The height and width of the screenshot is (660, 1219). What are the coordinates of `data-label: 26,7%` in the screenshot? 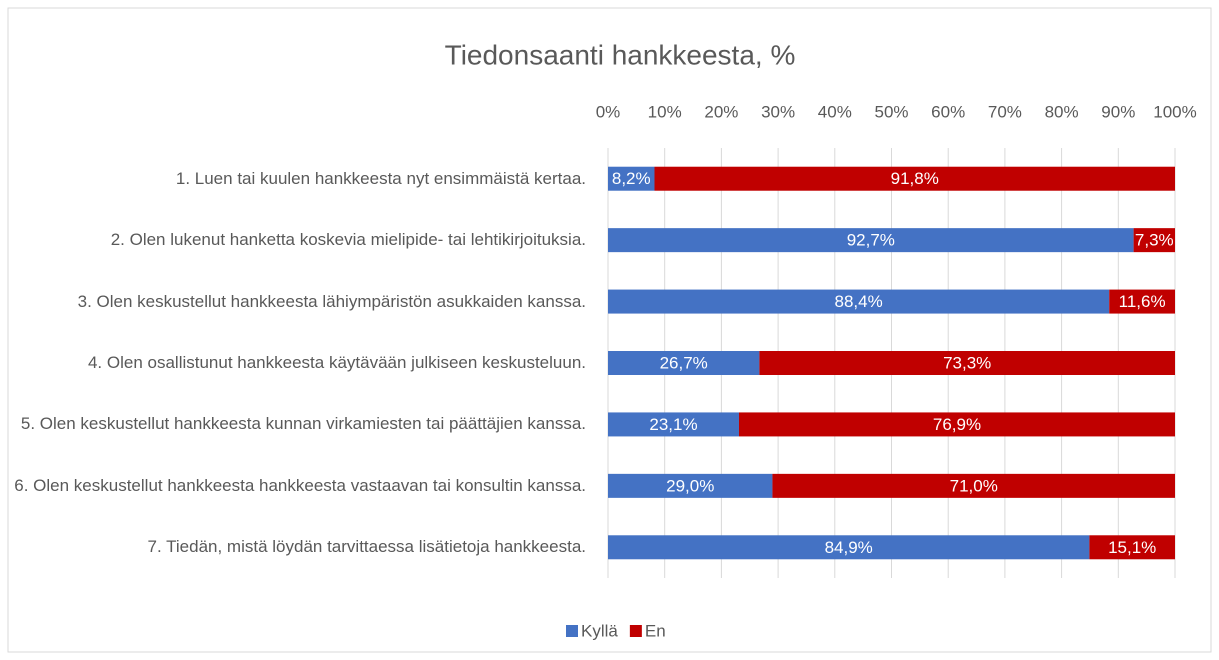 It's located at (684, 362).